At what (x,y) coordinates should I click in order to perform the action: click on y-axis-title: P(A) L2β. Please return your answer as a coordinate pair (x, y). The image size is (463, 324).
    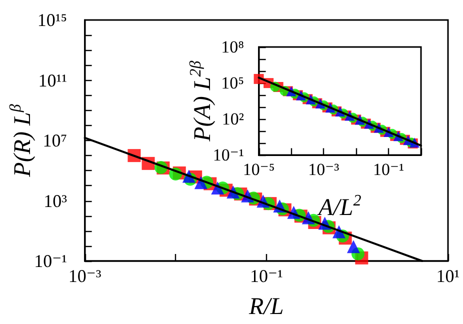
    Looking at the image, I should click on (202, 101).